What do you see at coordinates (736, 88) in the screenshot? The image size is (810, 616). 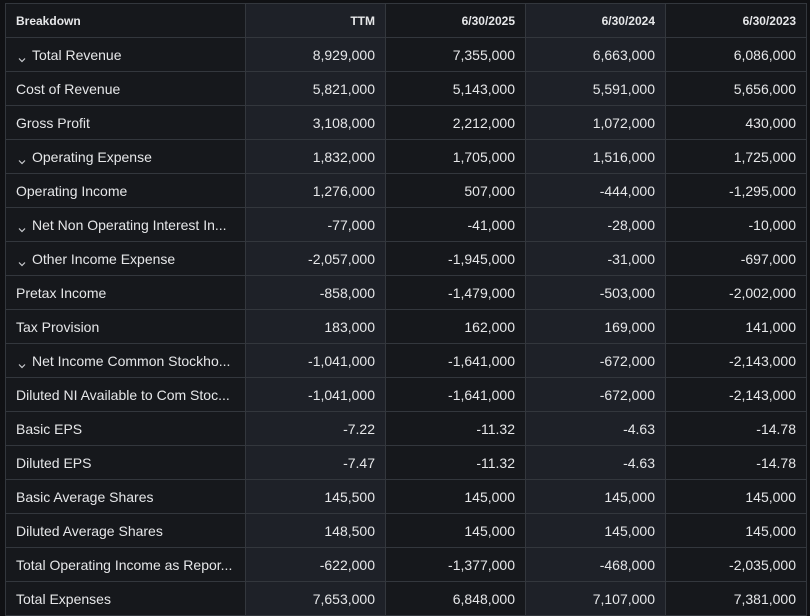 I see `value-cell: 5,656,000` at bounding box center [736, 88].